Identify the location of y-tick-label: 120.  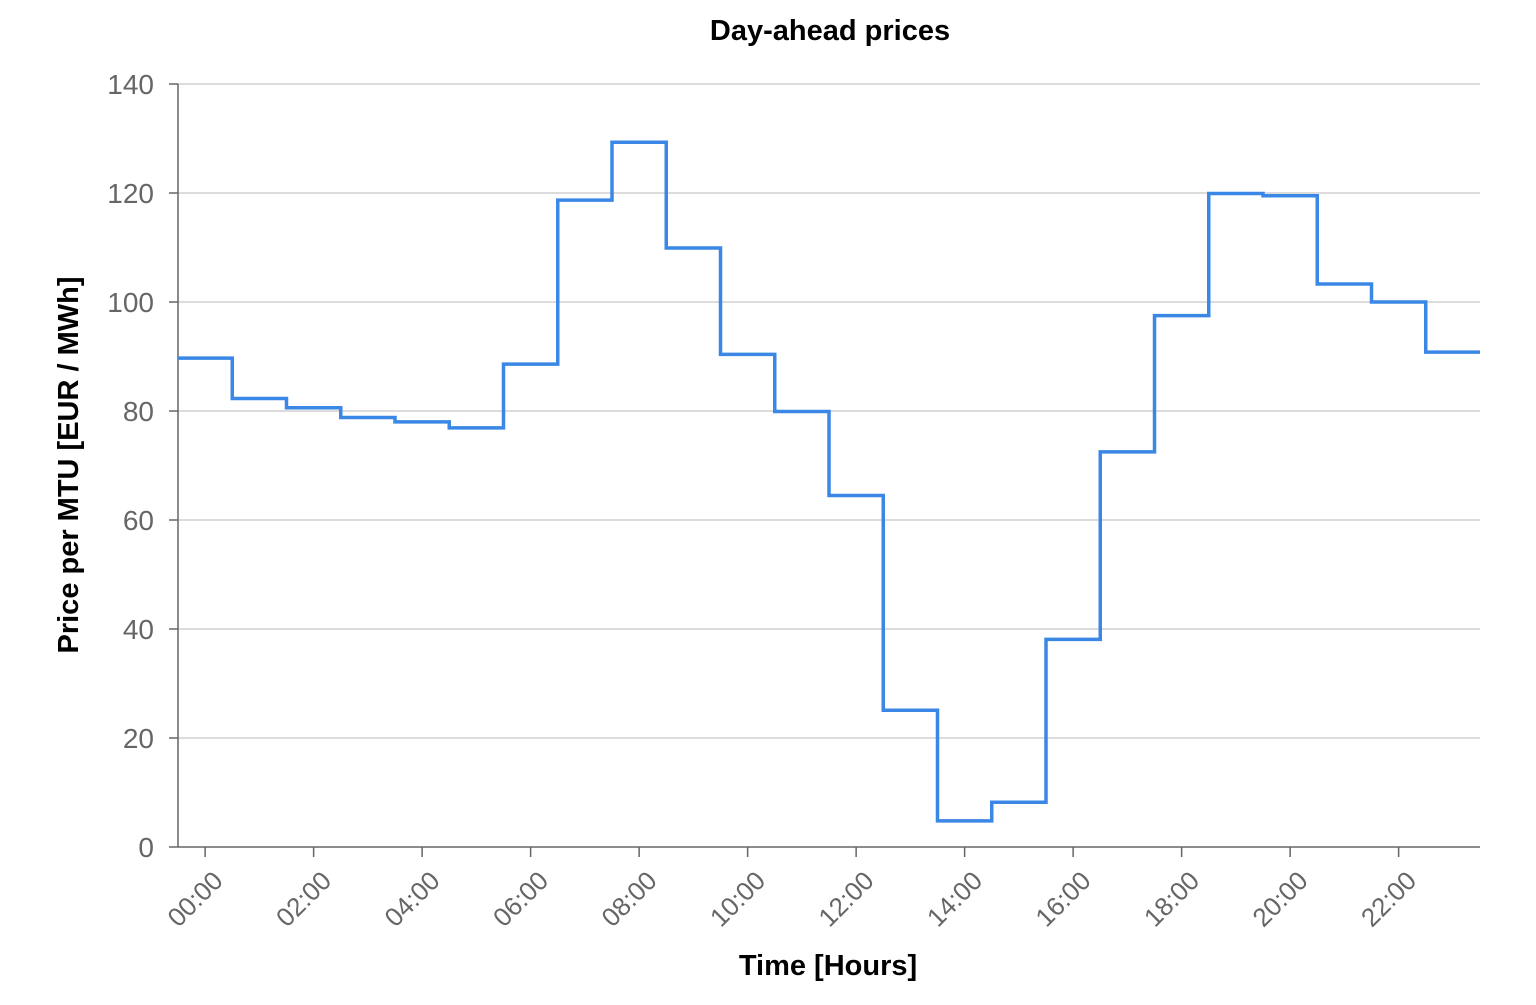
(130, 193).